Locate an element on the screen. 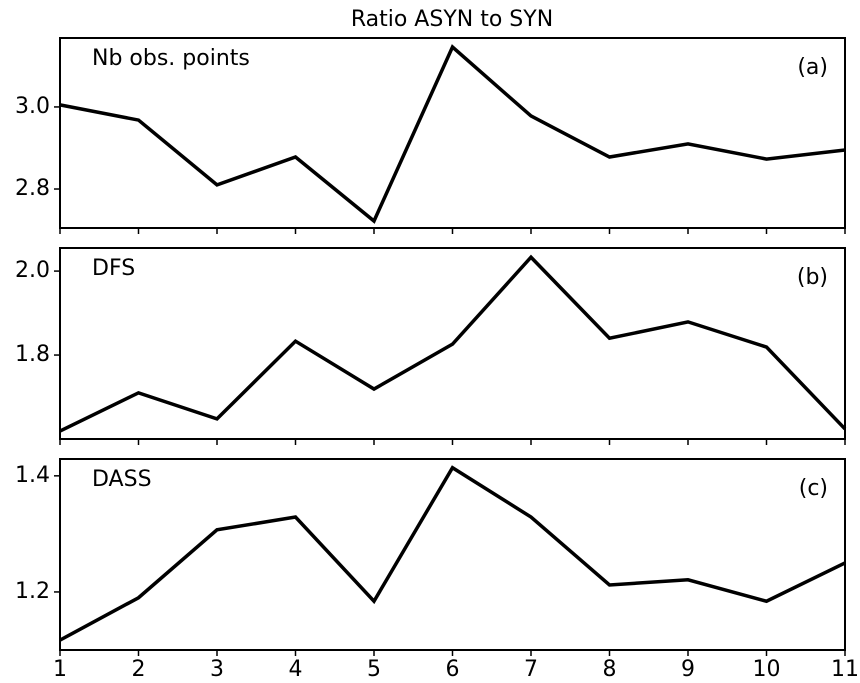  x-tick-label: 3 is located at coordinates (217, 669).